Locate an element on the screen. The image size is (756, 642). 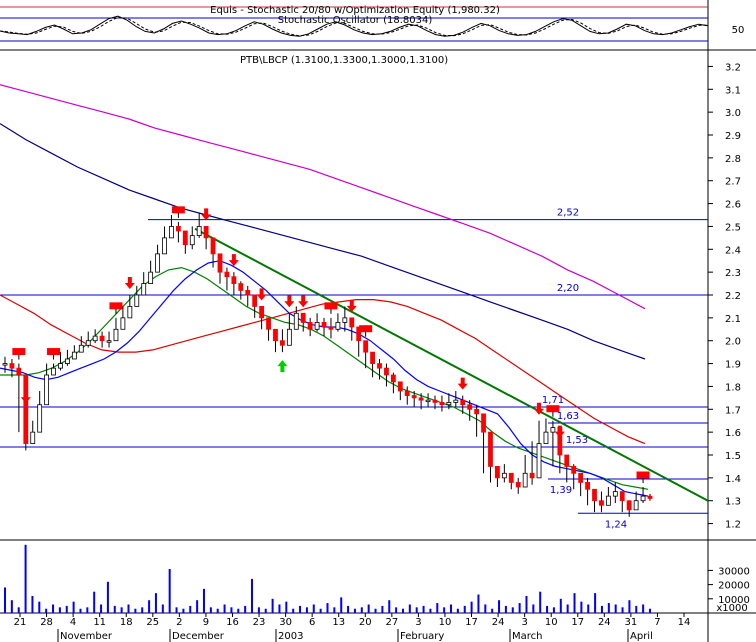
price-tick-label: 2.4 is located at coordinates (733, 250).